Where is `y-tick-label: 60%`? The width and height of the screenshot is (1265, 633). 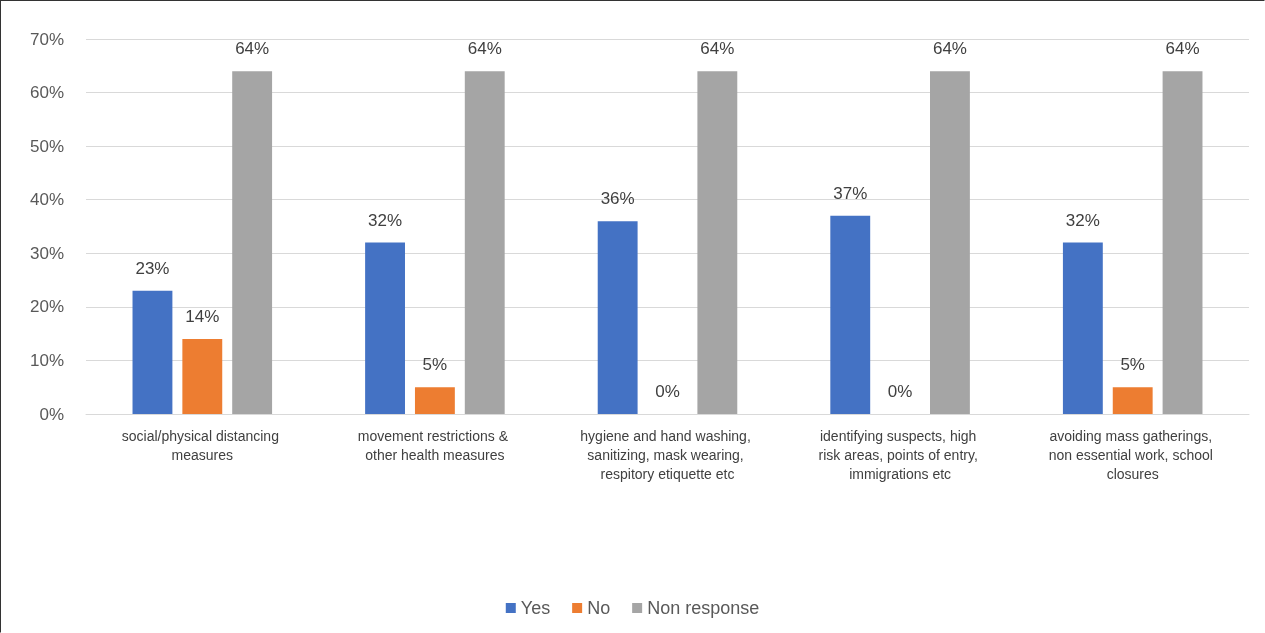
y-tick-label: 60% is located at coordinates (46, 93).